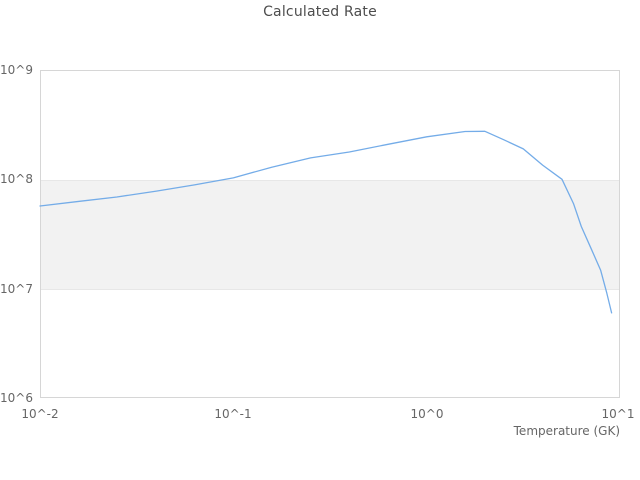 The image size is (640, 480). What do you see at coordinates (320, 12) in the screenshot?
I see `chart-title: Calculated Rate` at bounding box center [320, 12].